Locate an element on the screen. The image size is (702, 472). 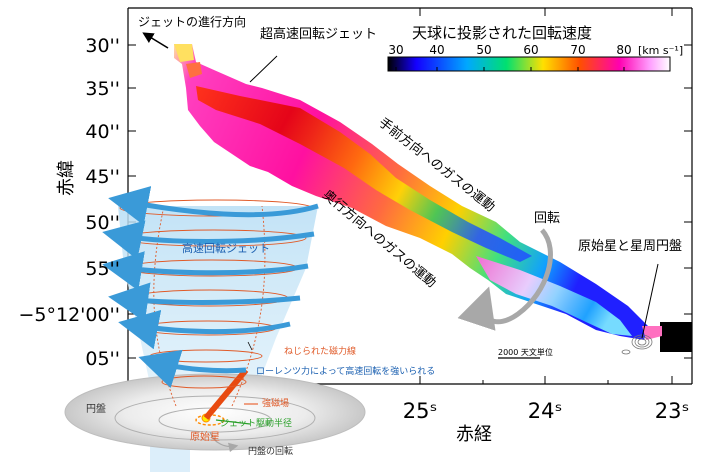
y-tick-45: 45'' is located at coordinates (102, 177).